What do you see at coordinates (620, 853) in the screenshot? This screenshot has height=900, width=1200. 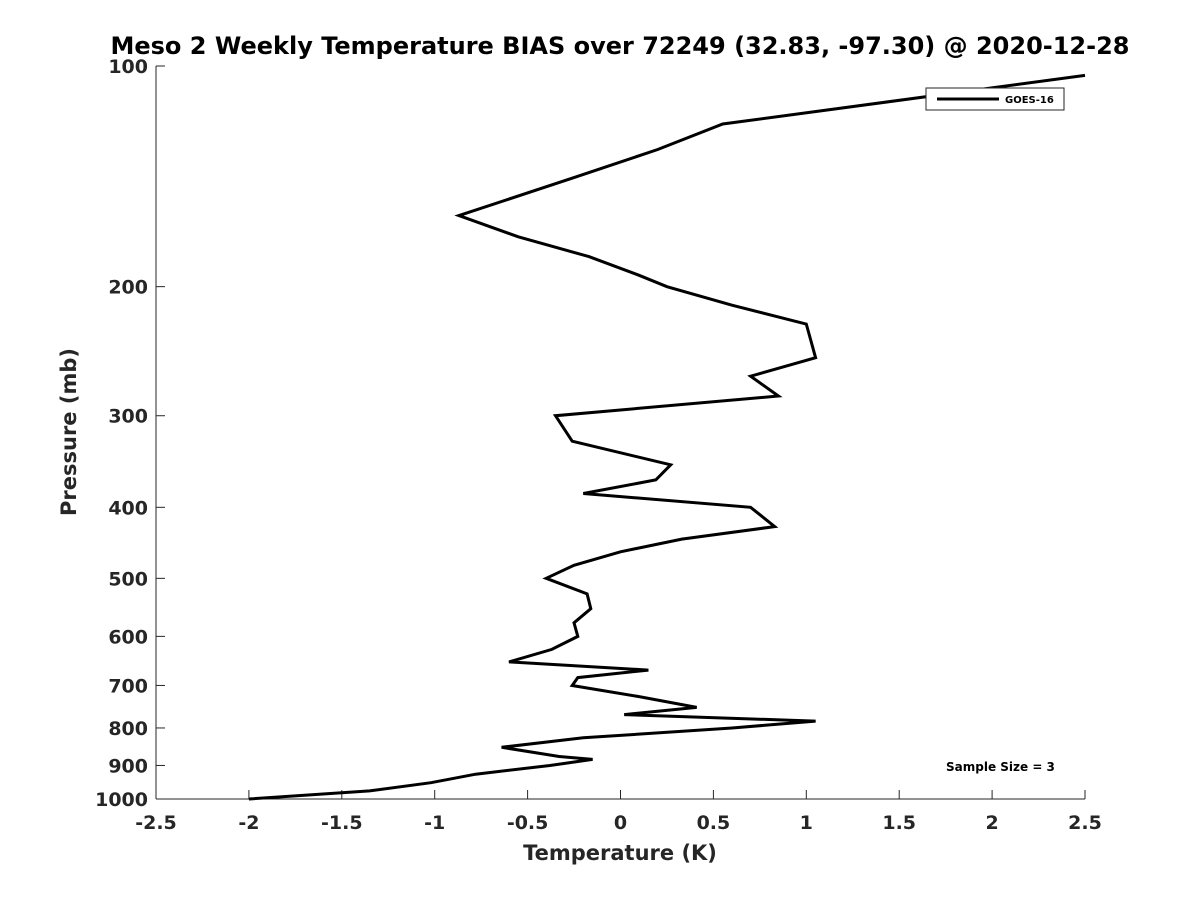 I see `x-axis-label: Temperature (K)` at bounding box center [620, 853].